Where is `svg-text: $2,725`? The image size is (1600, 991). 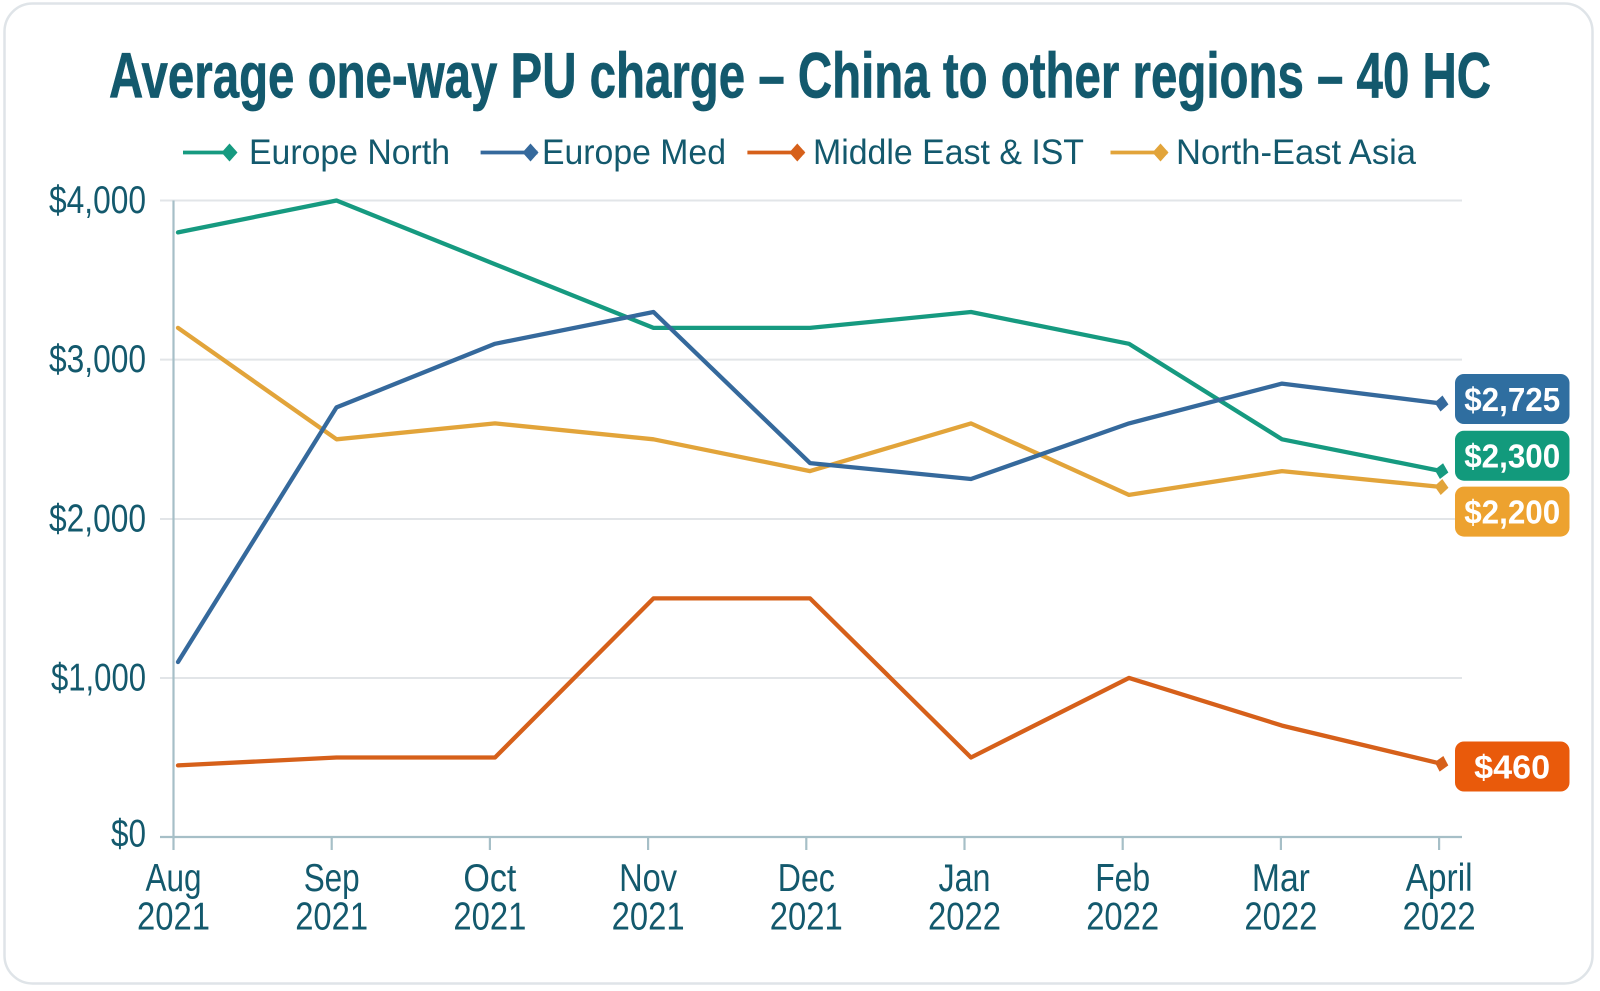
svg-text: $2,725 is located at coordinates (1512, 399).